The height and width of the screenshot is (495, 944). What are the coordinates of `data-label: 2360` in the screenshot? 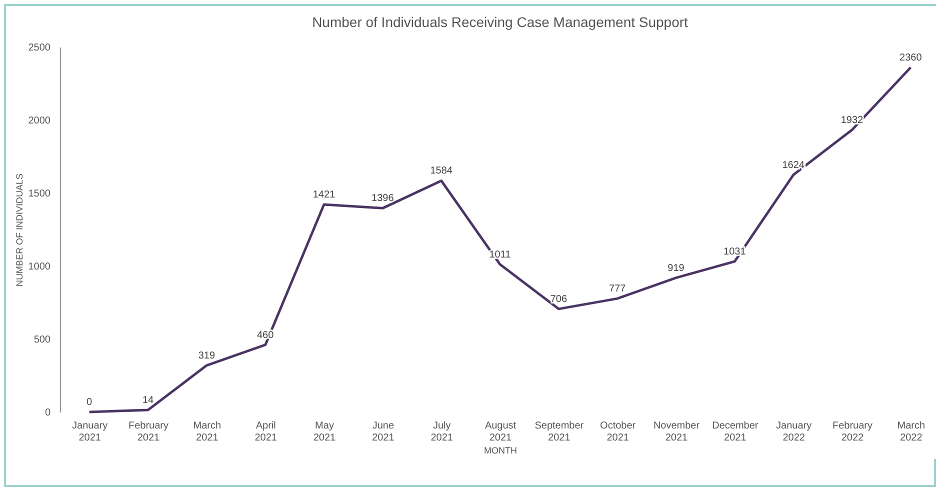 It's located at (911, 58).